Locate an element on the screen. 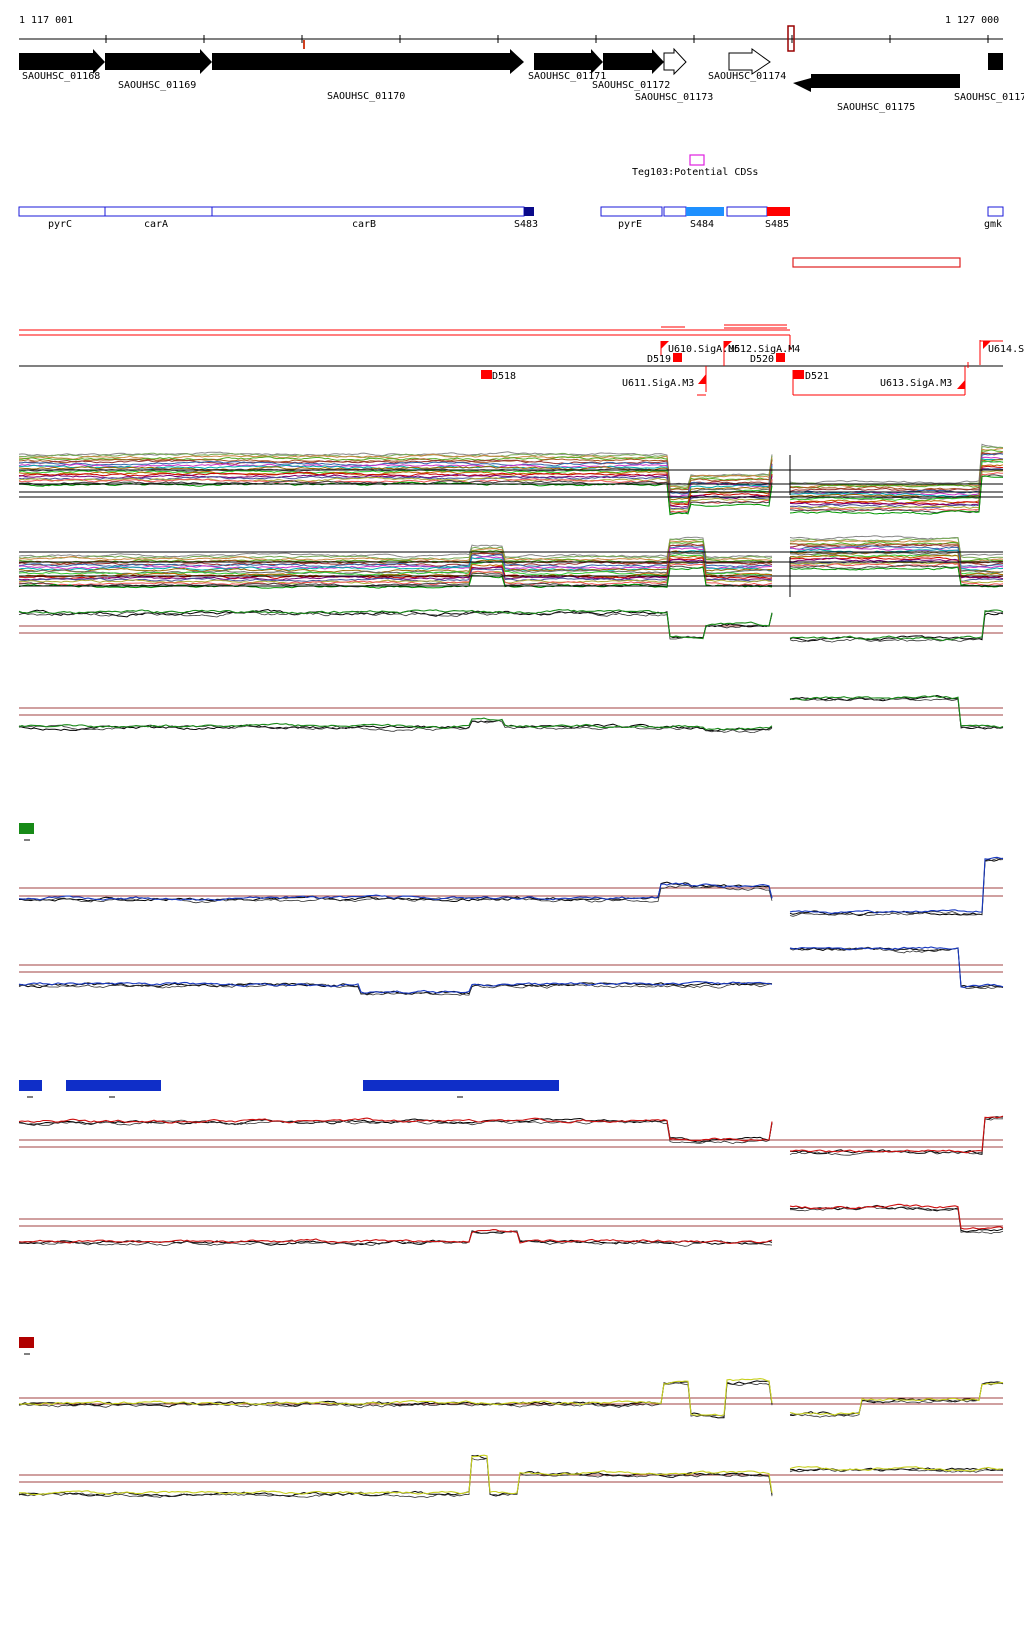 This screenshot has width=1024, height=1640. terminator-label: D519 is located at coordinates (659, 359).